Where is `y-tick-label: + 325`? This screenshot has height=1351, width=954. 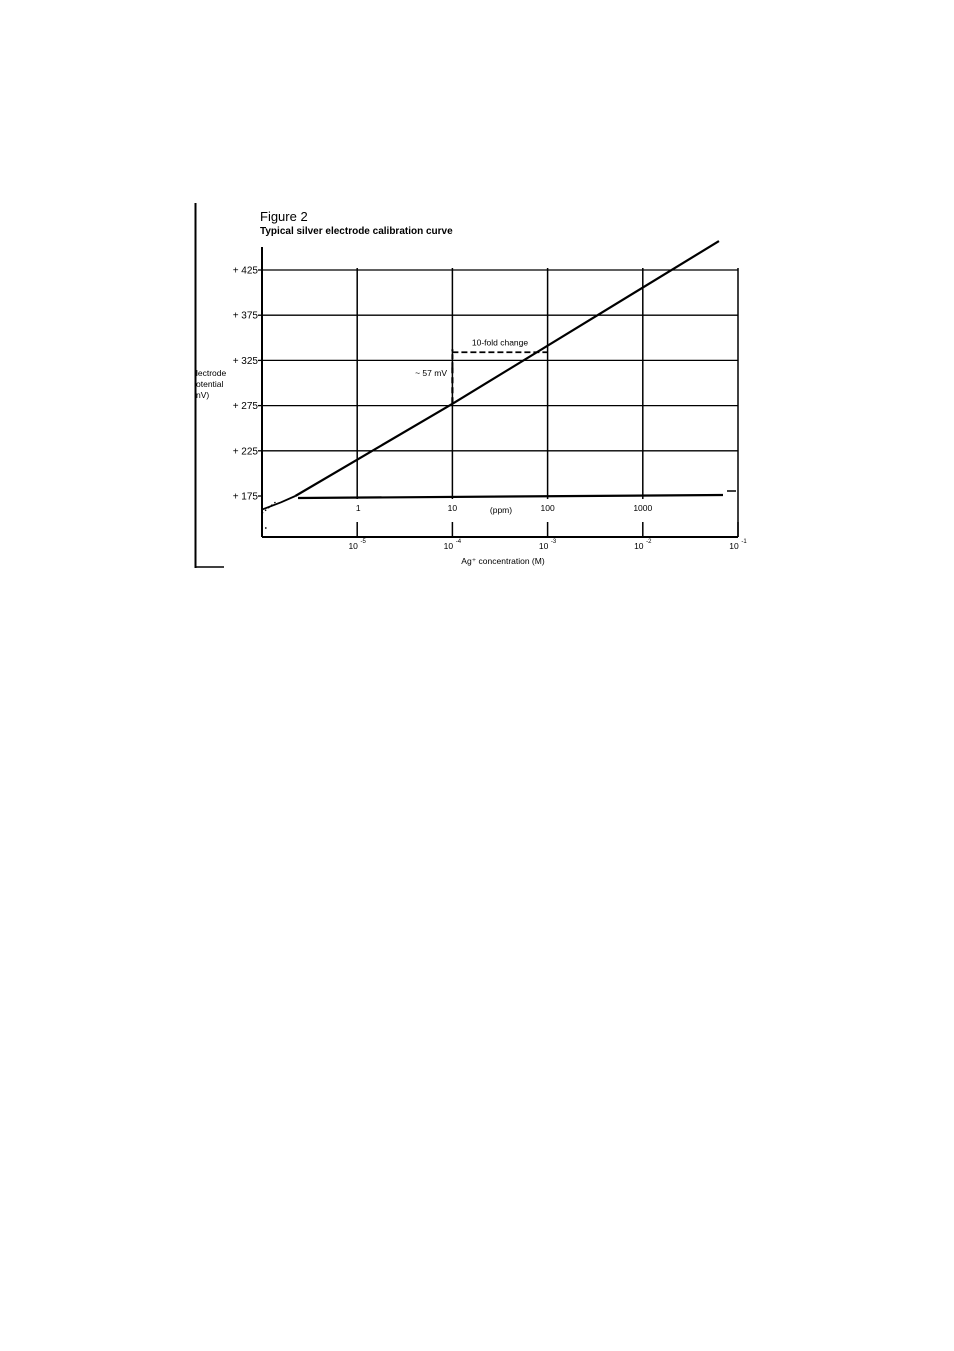 y-tick-label: + 325 is located at coordinates (246, 361).